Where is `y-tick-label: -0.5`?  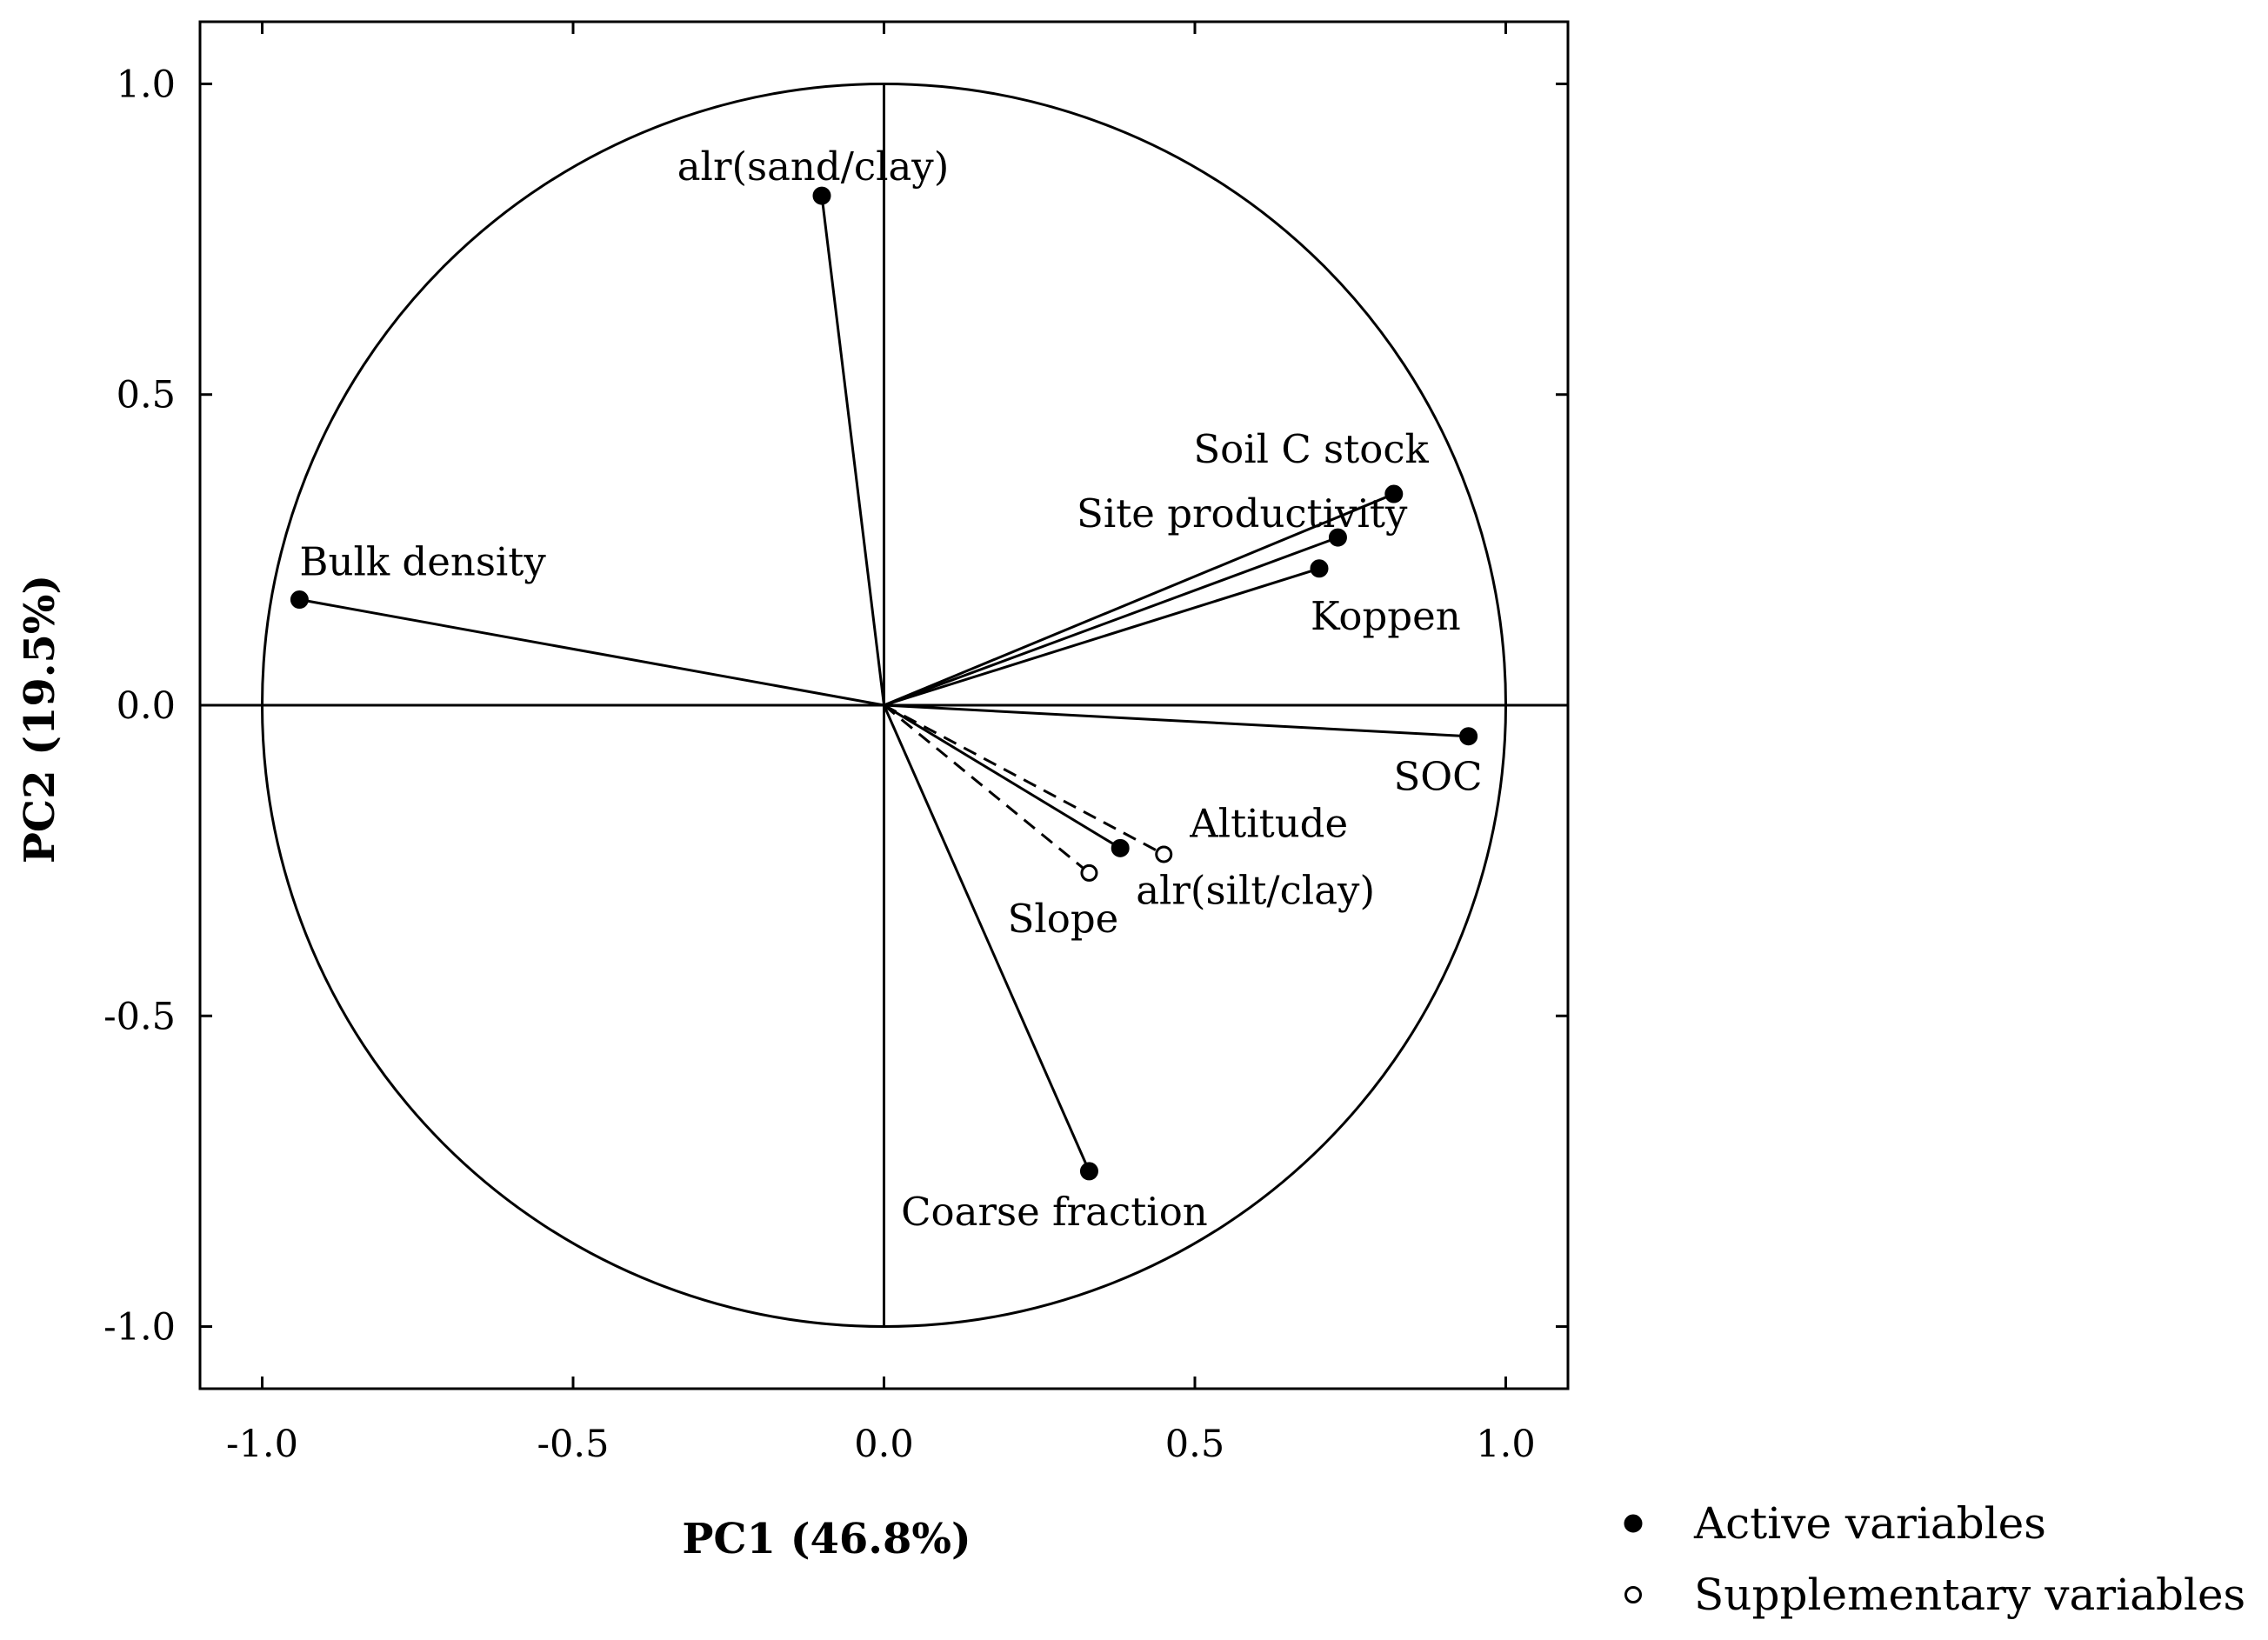
y-tick-label: -0.5 is located at coordinates (139, 1016).